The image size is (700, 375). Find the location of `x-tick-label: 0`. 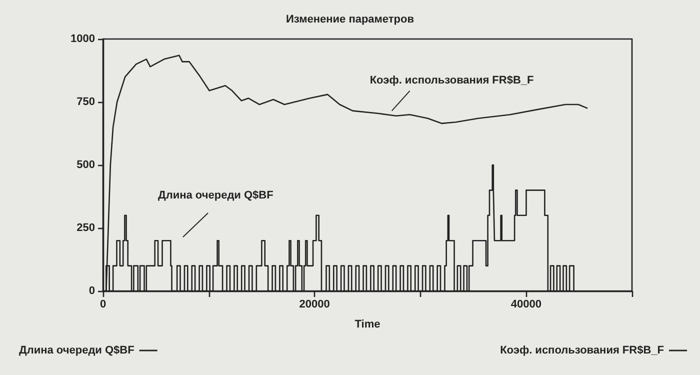

x-tick-label: 0 is located at coordinates (103, 304).